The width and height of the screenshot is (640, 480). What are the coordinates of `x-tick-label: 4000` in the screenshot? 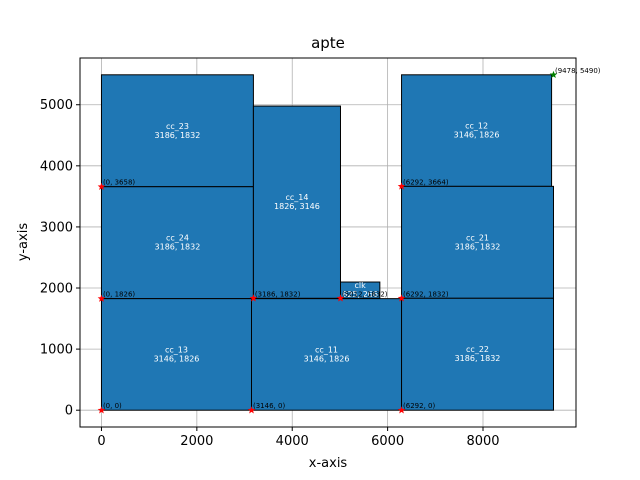 It's located at (292, 441).